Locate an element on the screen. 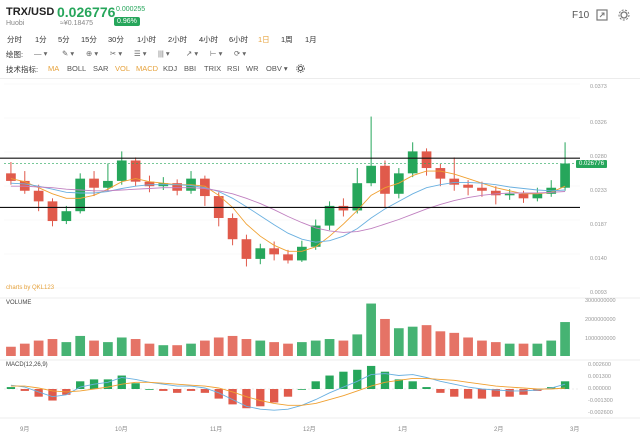  tab-period-6h: 6小时 is located at coordinates (239, 39).